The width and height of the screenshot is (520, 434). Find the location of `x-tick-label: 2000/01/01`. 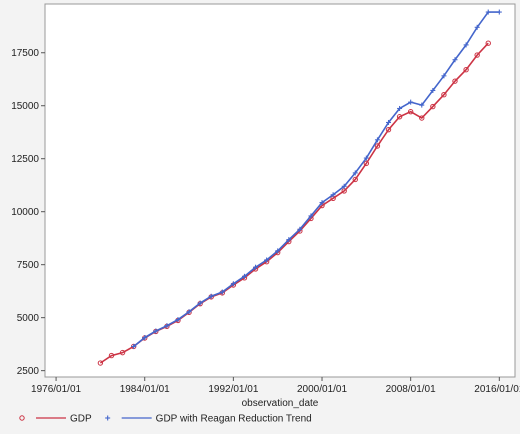

x-tick-label: 2000/01/01 is located at coordinates (322, 389).